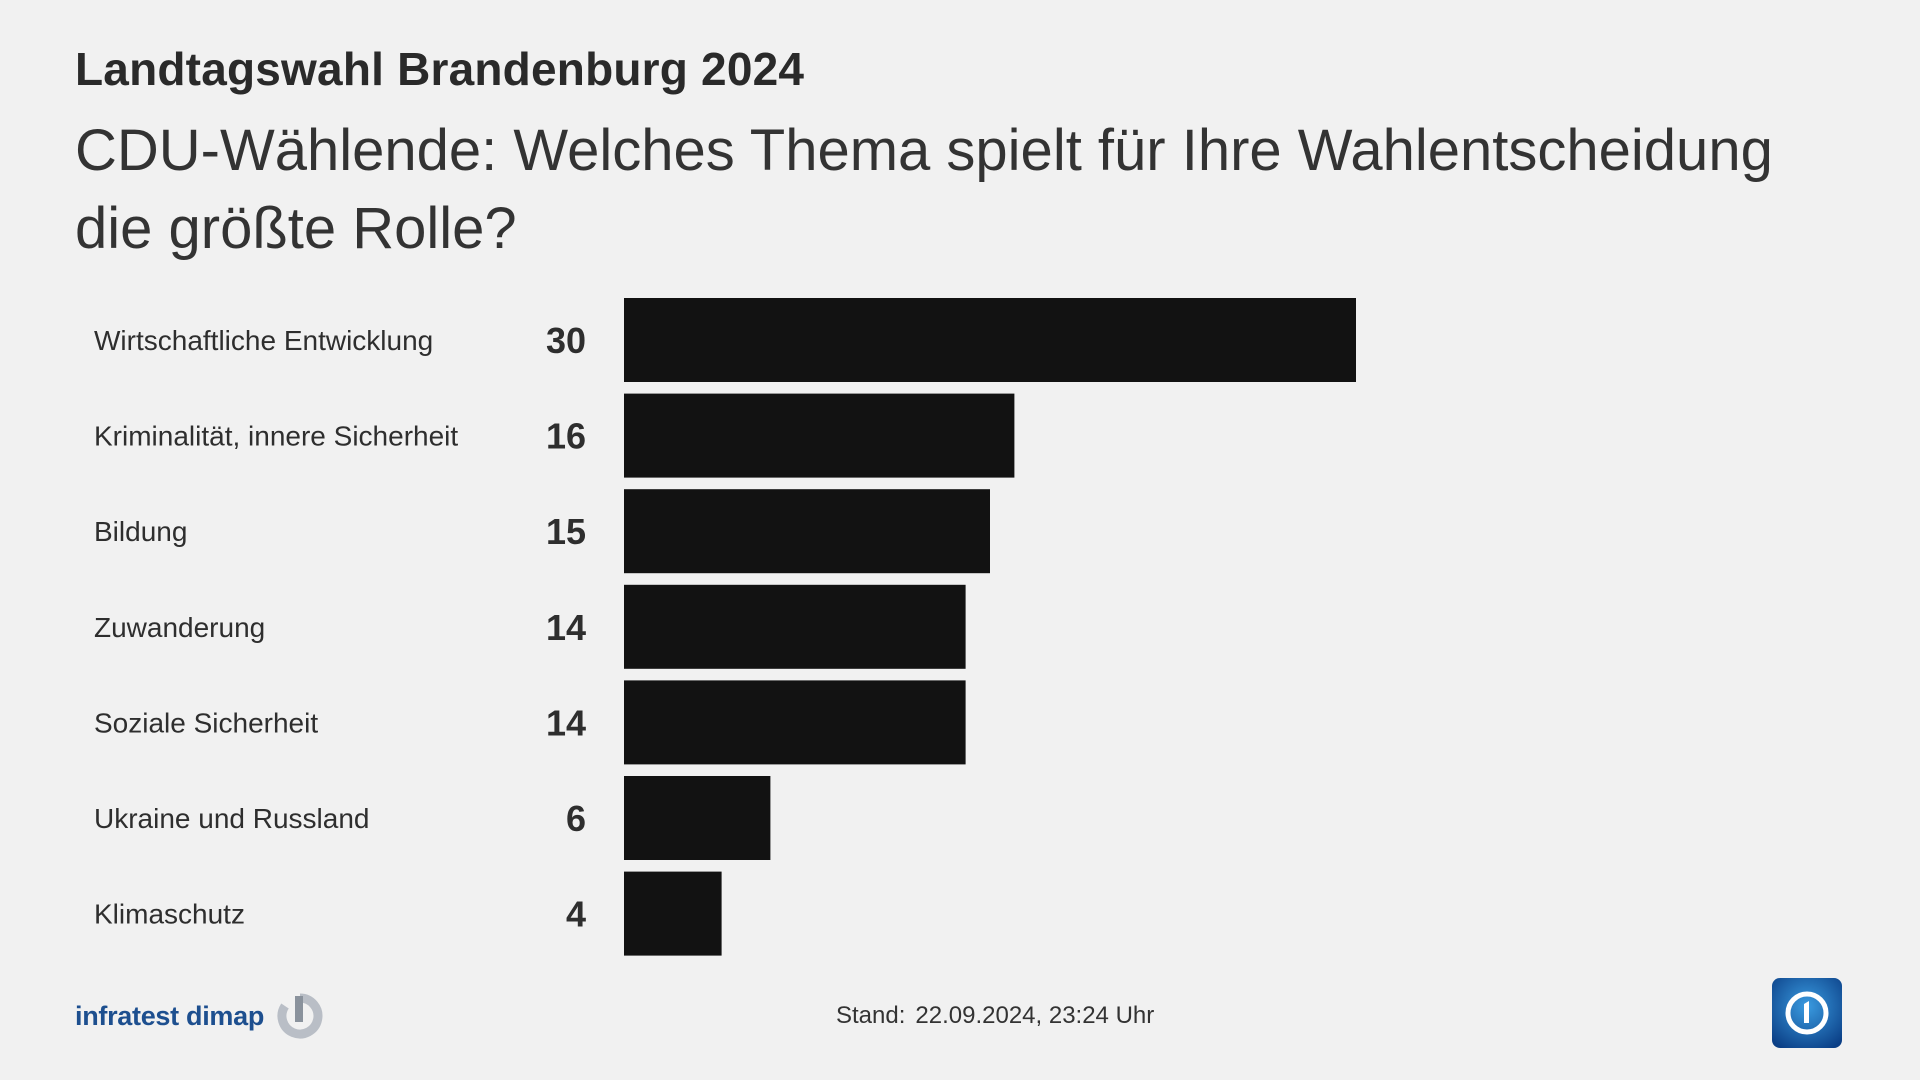 This screenshot has width=1920, height=1080. Describe the element at coordinates (871, 1015) in the screenshot. I see `timestamp-label: Stand:` at that location.